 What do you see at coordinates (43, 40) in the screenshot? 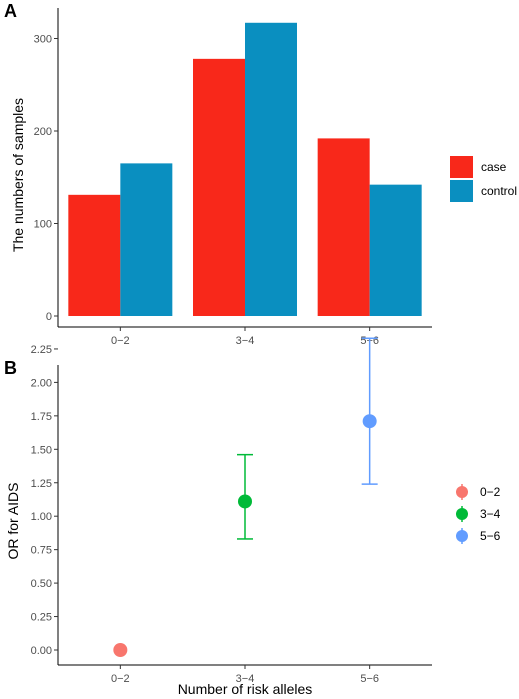
I see `bar-chart-y-tick-label: 300` at bounding box center [43, 40].